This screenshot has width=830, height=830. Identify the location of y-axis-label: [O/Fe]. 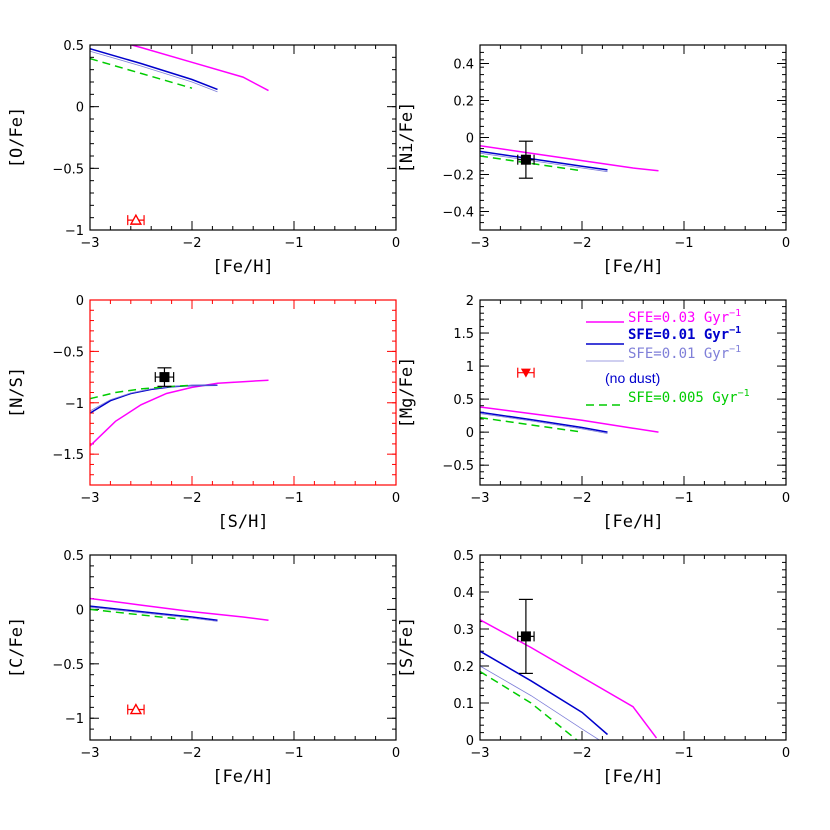
(17, 137).